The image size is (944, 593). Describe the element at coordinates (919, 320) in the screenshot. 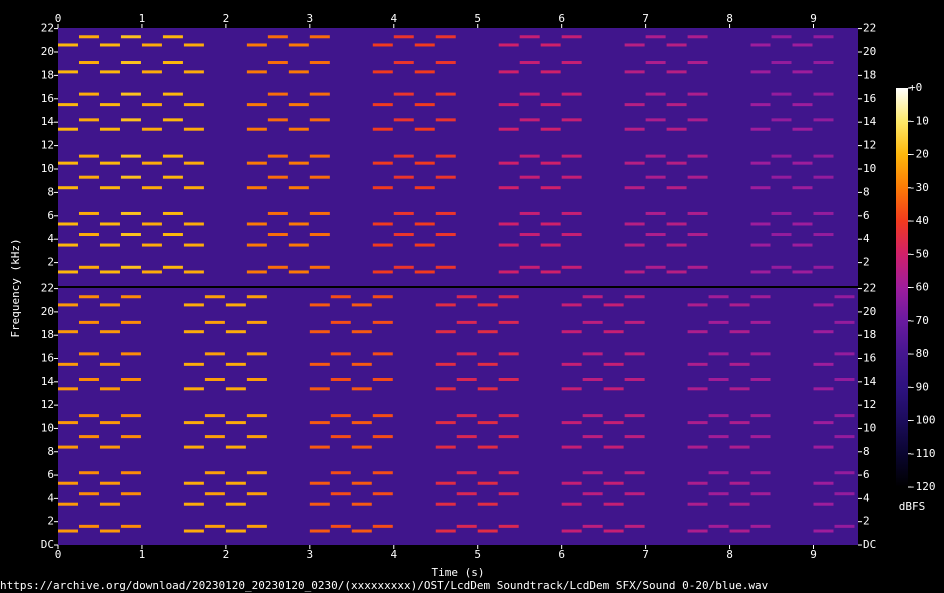

I see `colorbar-tick-label: -70` at that location.